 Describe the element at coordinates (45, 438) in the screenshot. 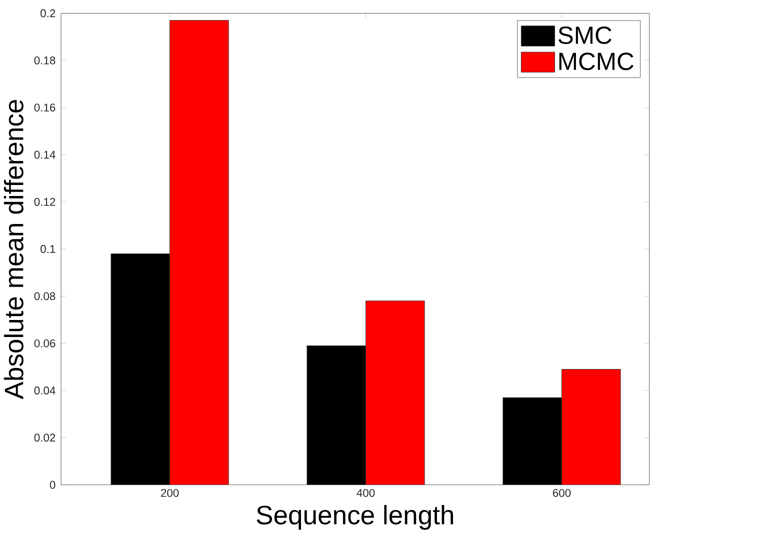

I see `y-tick-label: 0.02` at that location.